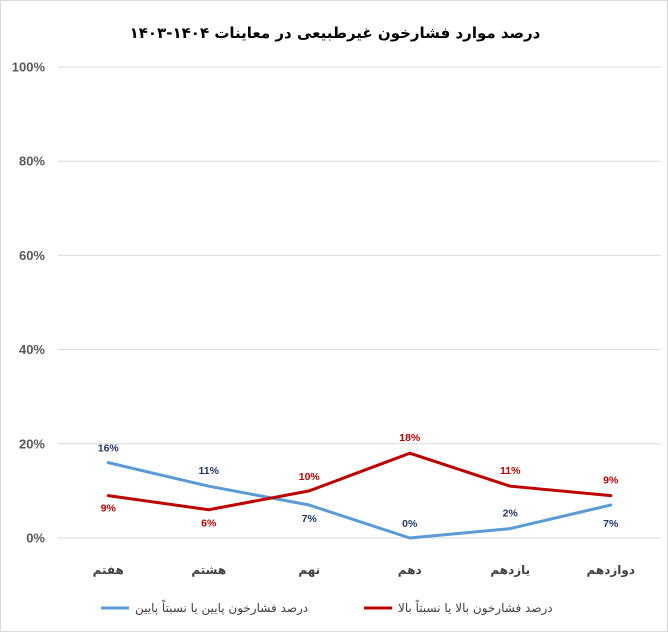  I want to click on series-lines, so click(359, 495).